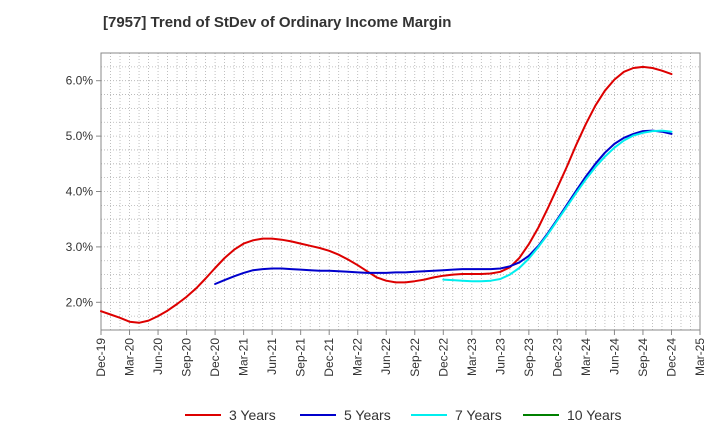 The image size is (720, 440). Describe the element at coordinates (101, 357) in the screenshot. I see `x-tick-label: Dec-19` at that location.